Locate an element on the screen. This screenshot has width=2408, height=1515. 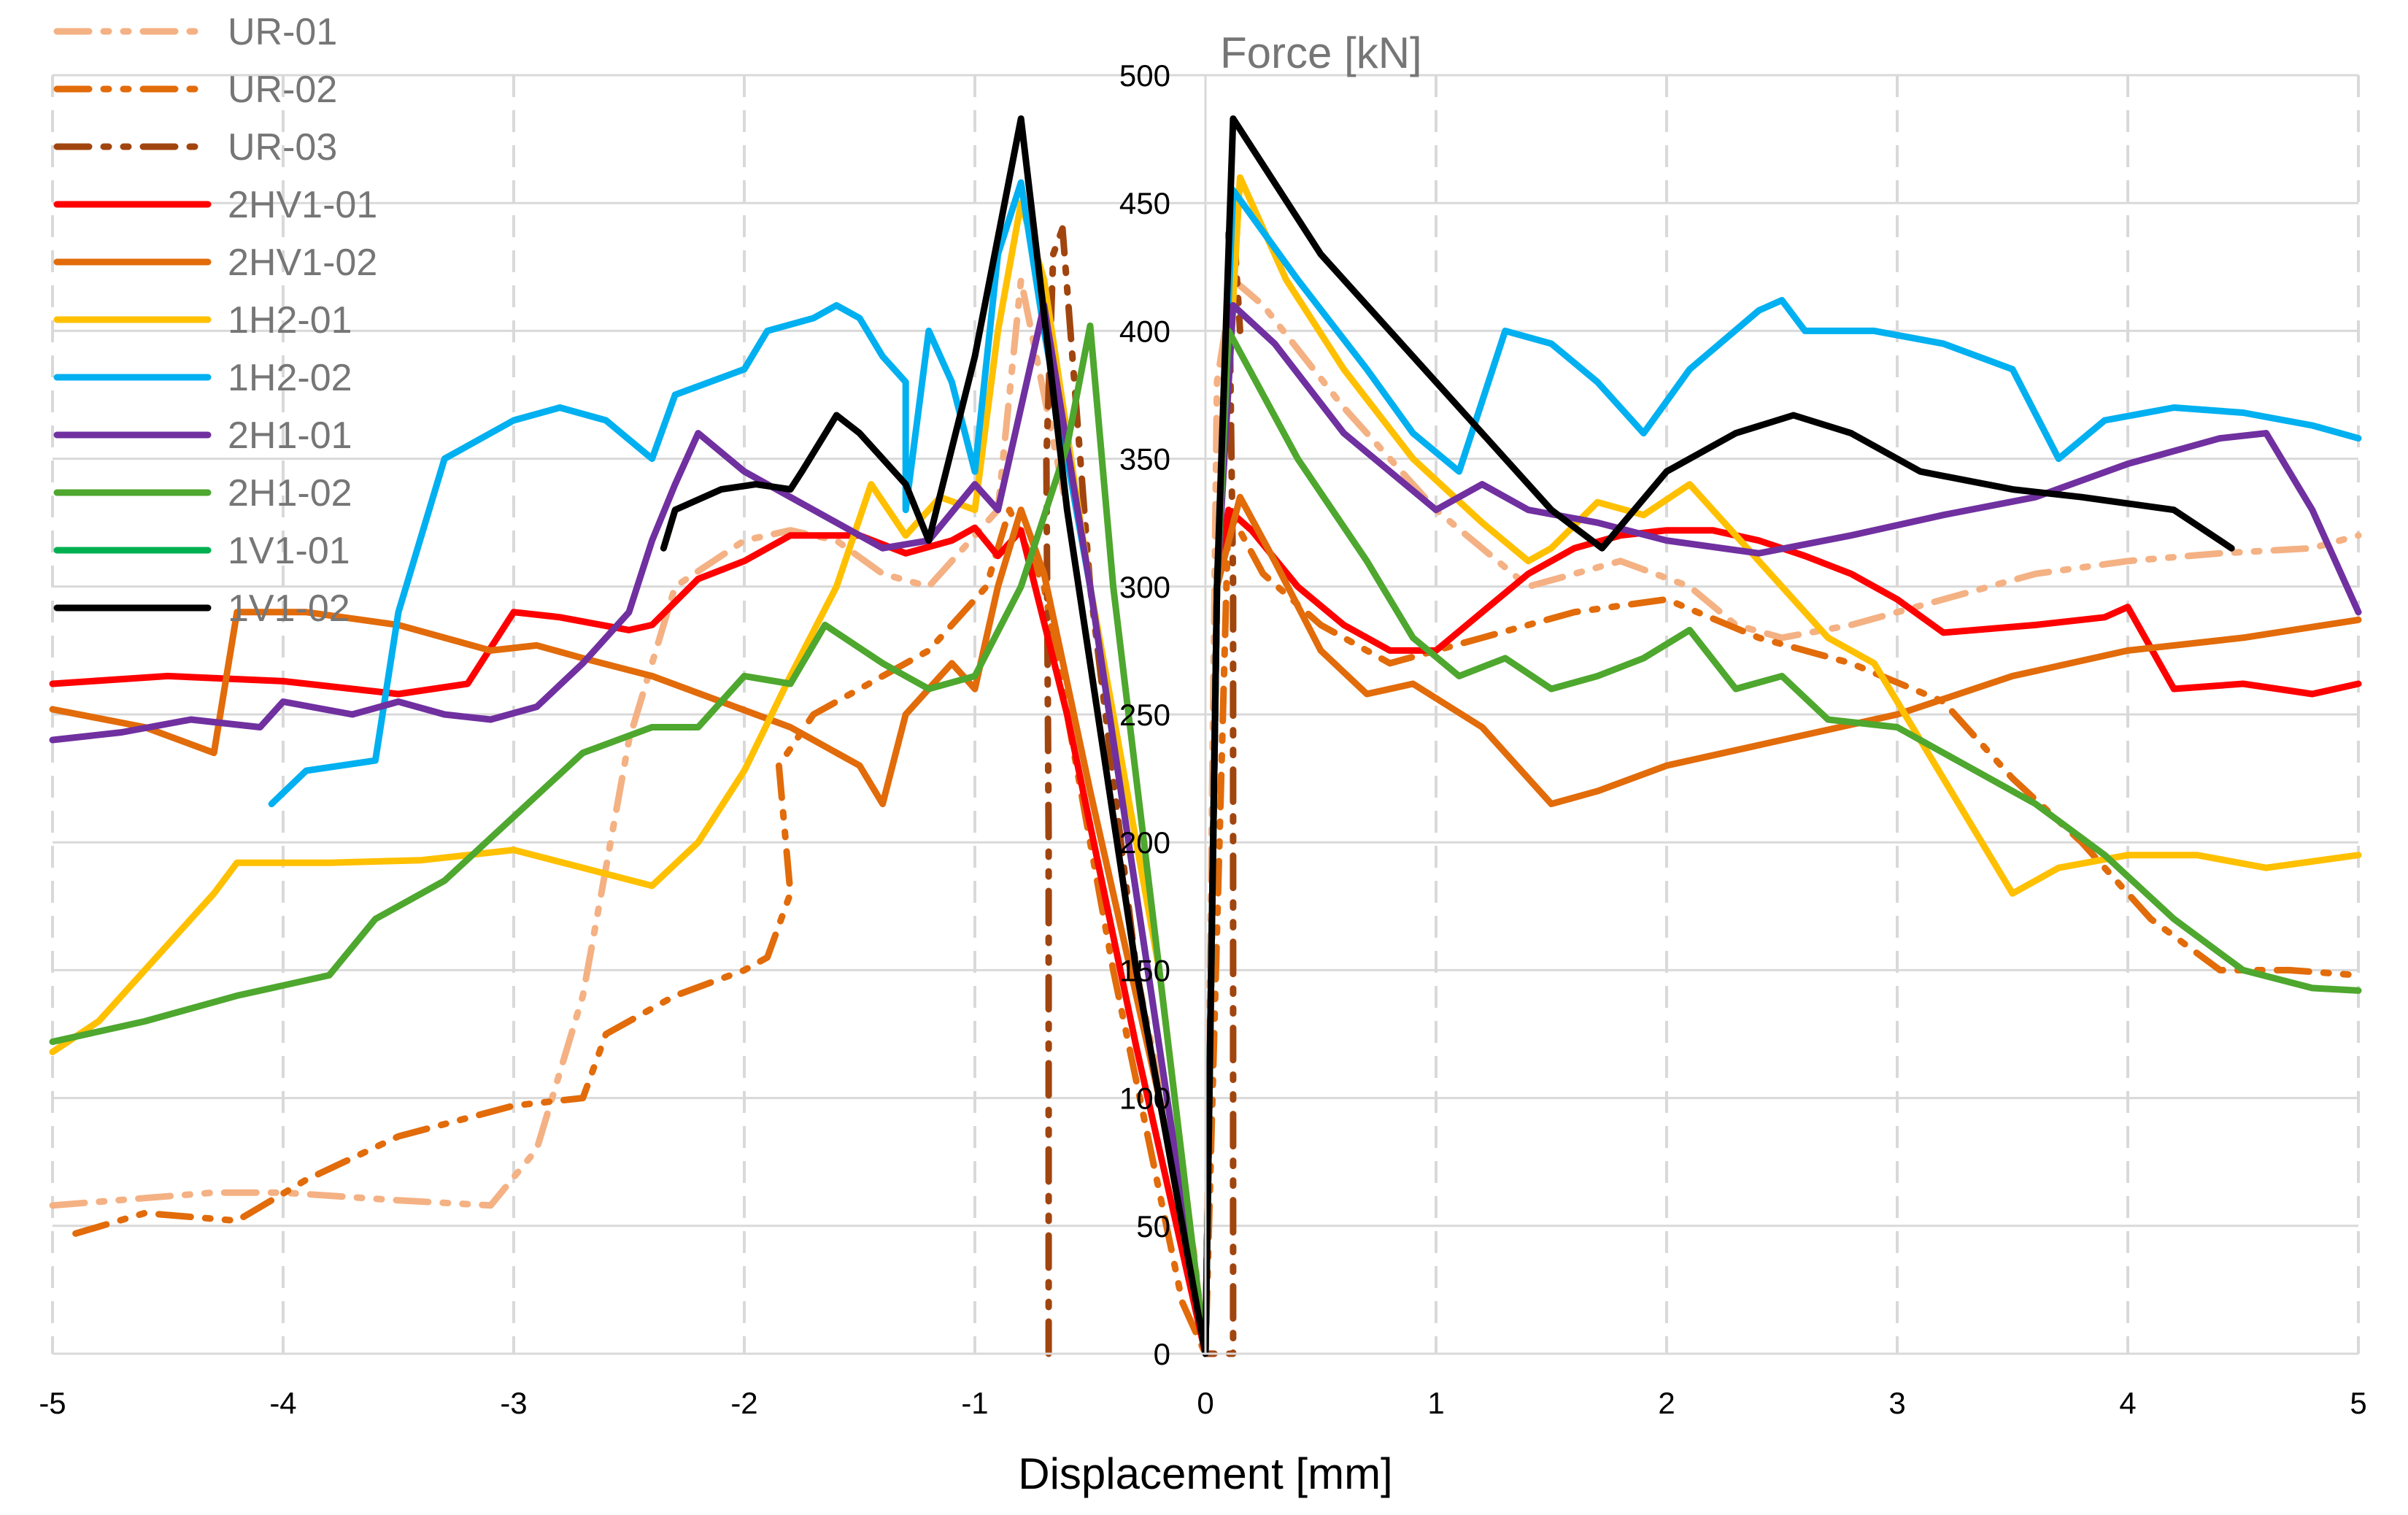
x-tick-label: 1 is located at coordinates (1435, 1403).